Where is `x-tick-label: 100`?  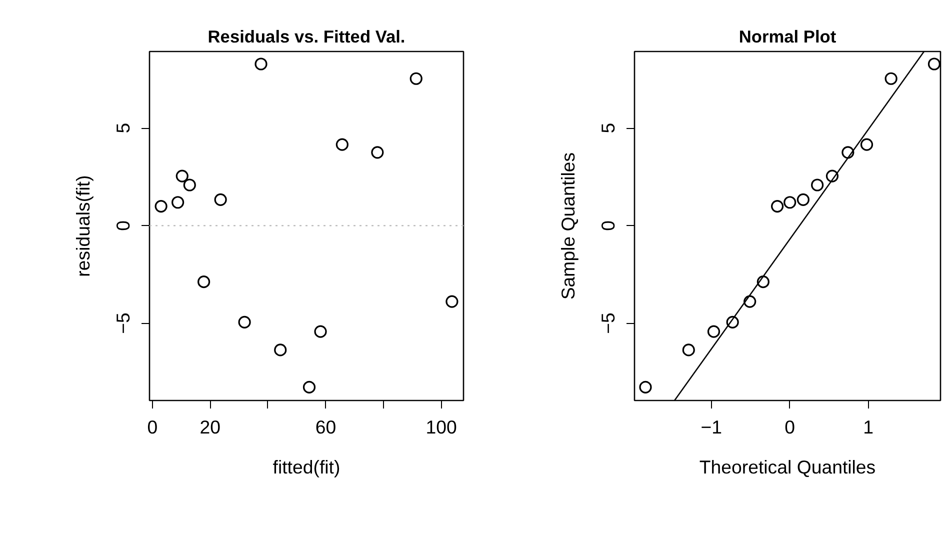 x-tick-label: 100 is located at coordinates (441, 427).